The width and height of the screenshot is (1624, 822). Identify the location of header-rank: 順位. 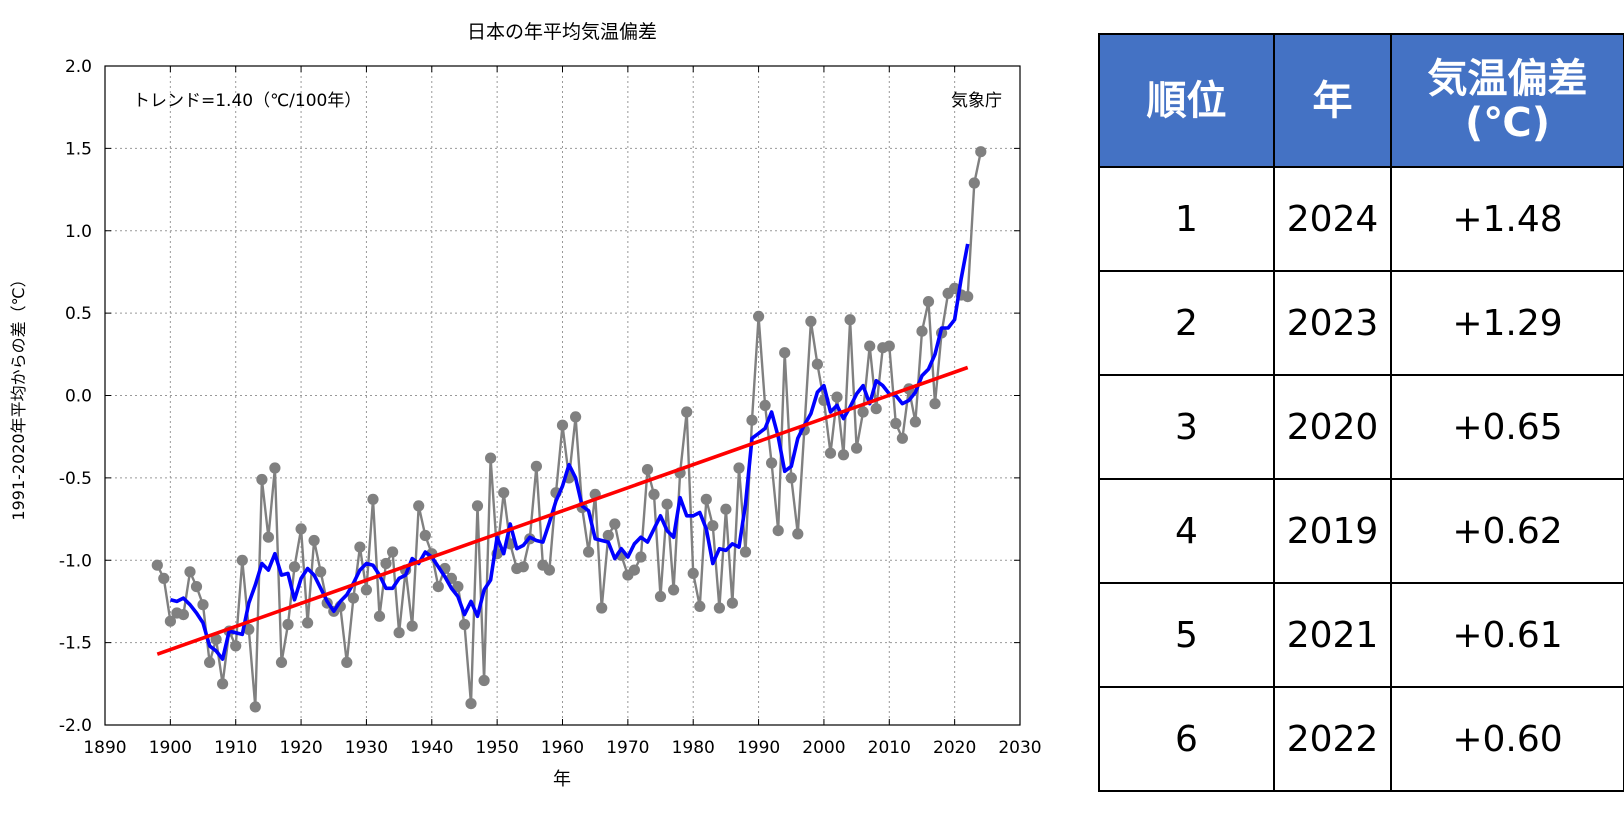
(1186, 100).